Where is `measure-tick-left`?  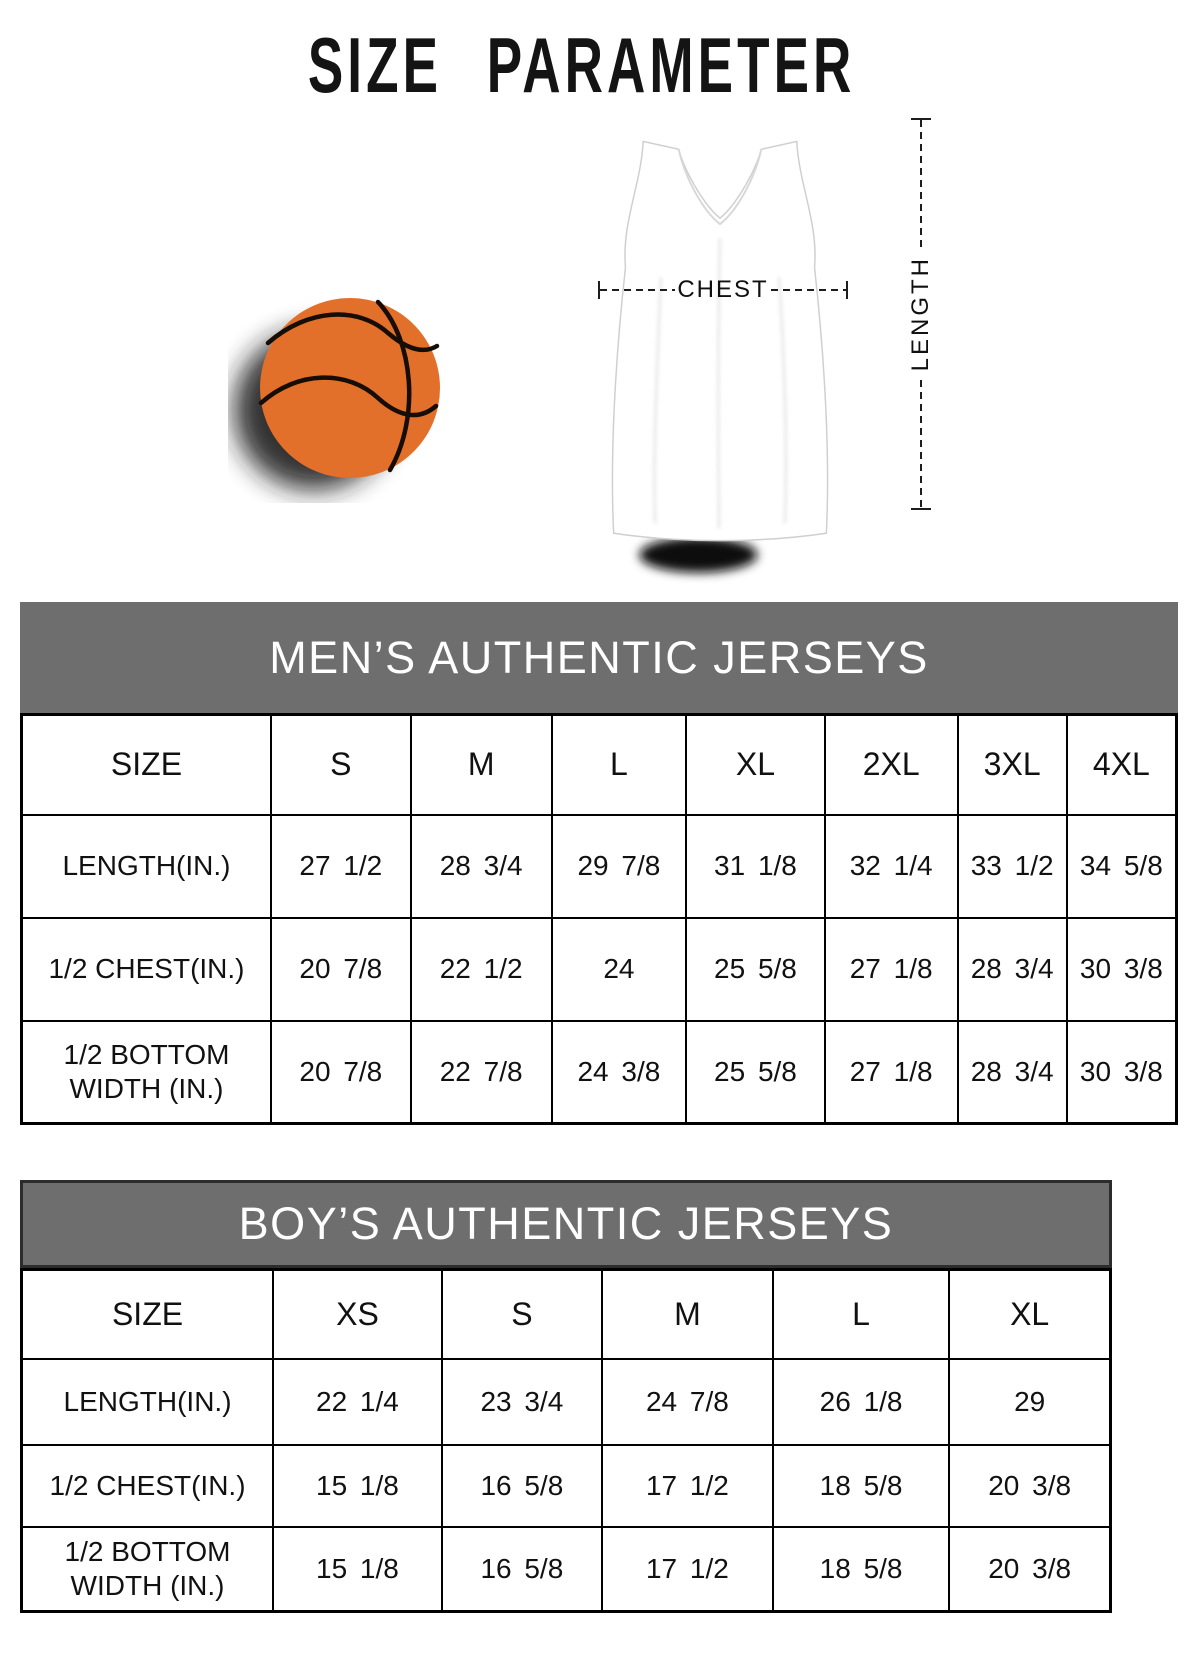 measure-tick-left is located at coordinates (599, 290).